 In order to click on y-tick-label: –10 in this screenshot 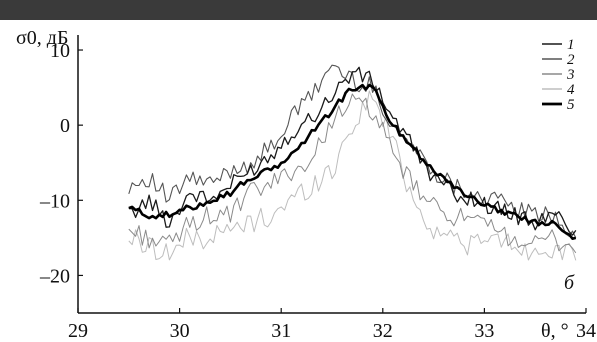, I will do `click(54, 201)`.